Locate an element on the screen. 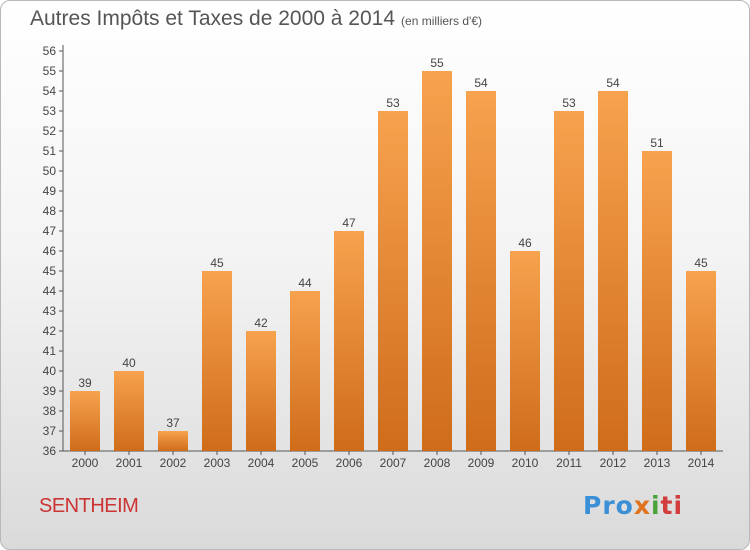 This screenshot has width=750, height=550. x-tick-label: 2014 is located at coordinates (701, 463).